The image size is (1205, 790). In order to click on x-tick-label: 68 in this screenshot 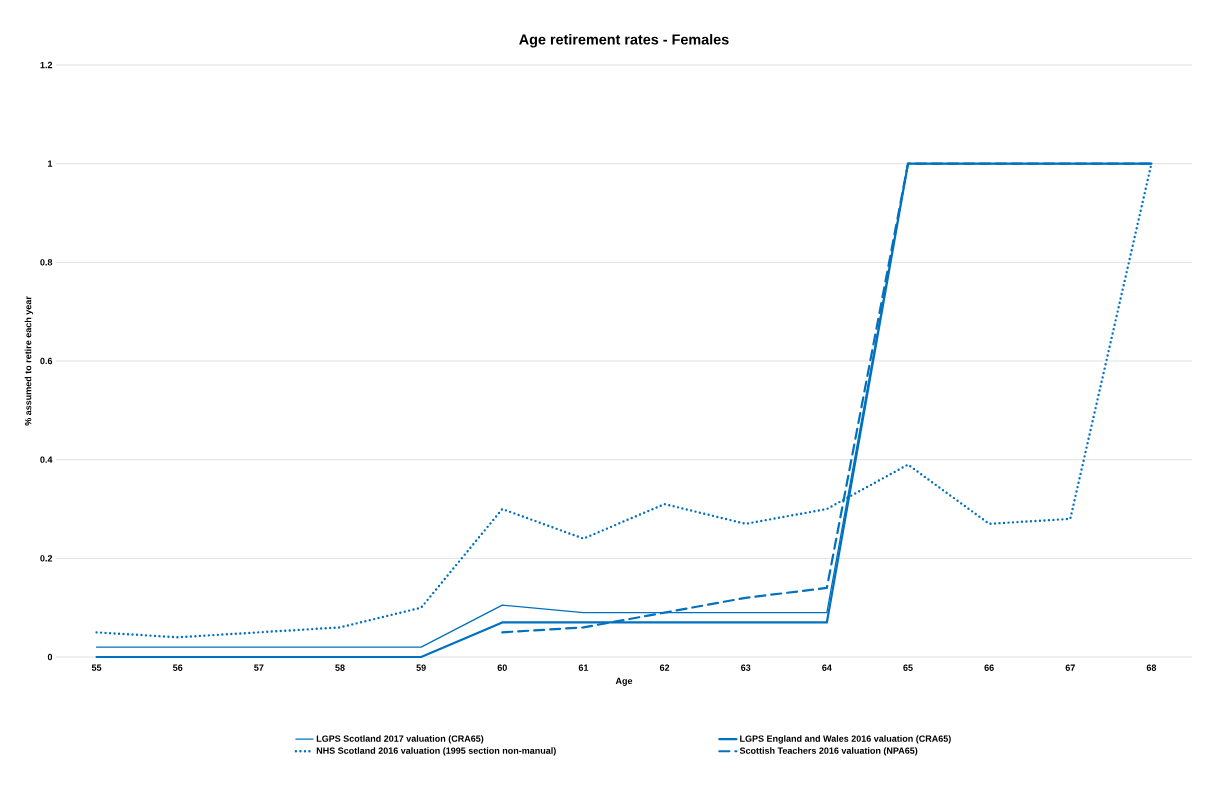, I will do `click(1151, 667)`.